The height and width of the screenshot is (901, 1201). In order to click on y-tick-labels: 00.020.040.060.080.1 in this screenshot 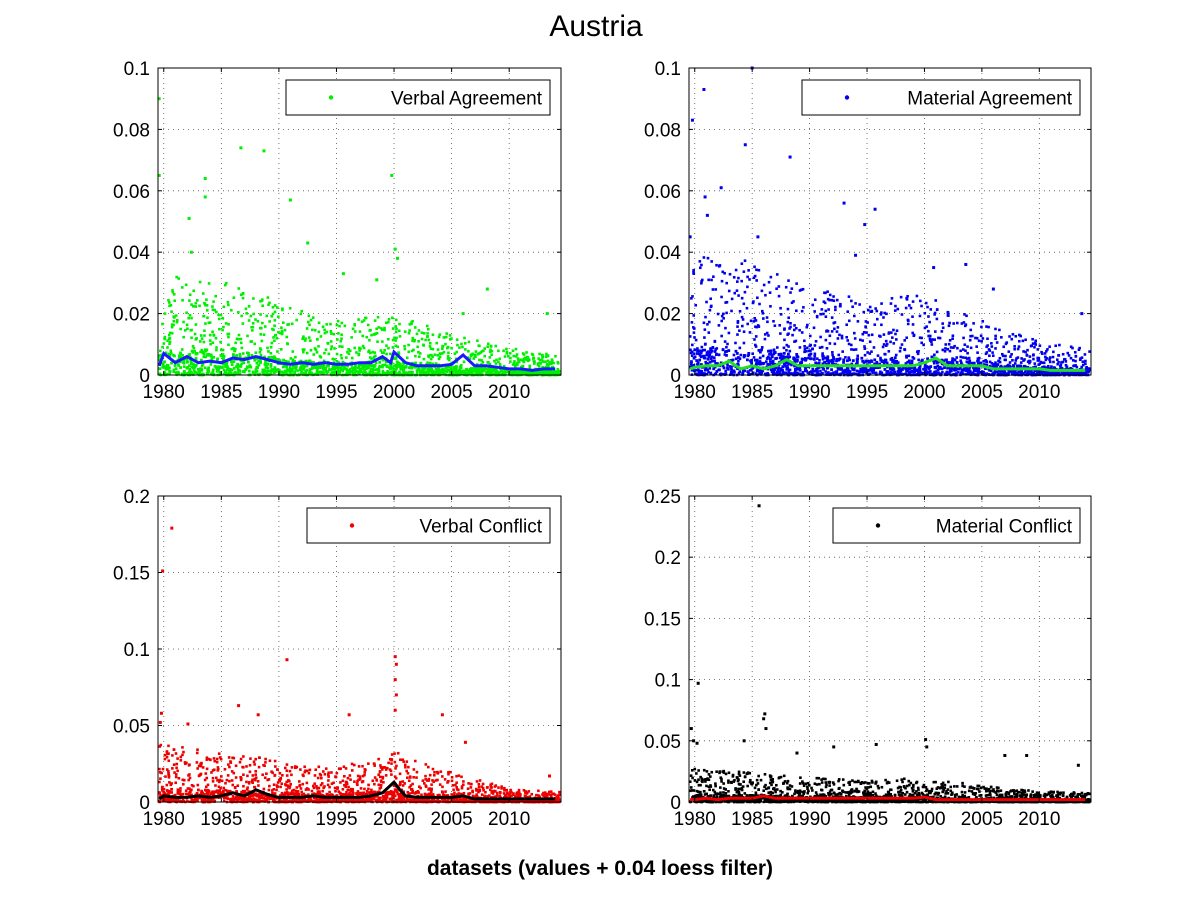, I will do `click(867, 223)`.